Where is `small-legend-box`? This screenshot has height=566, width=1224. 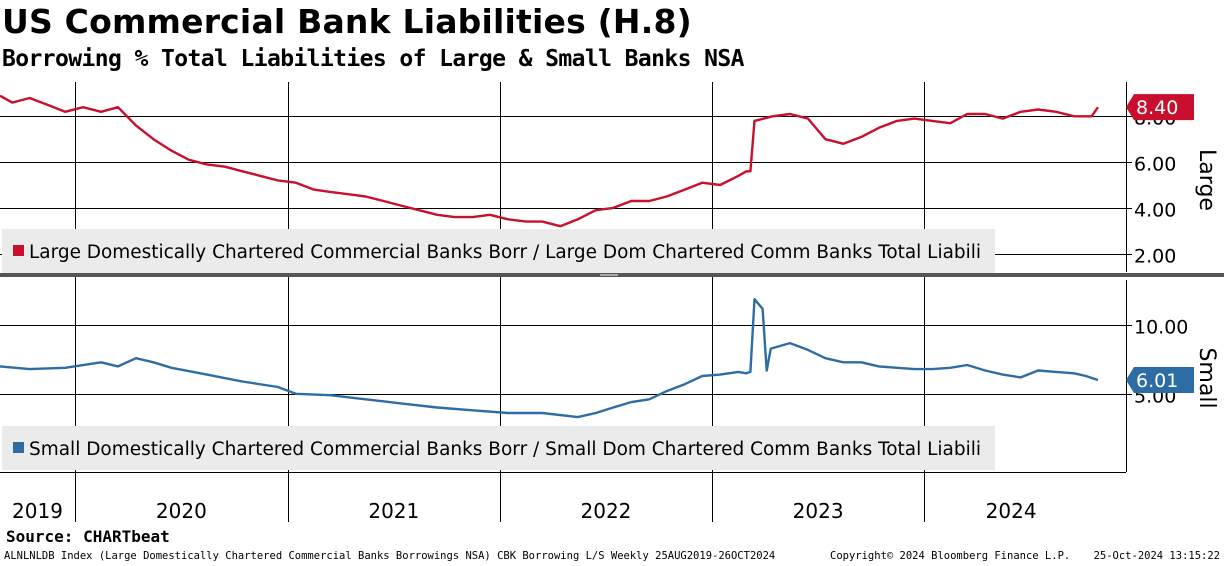
small-legend-box is located at coordinates (498, 448).